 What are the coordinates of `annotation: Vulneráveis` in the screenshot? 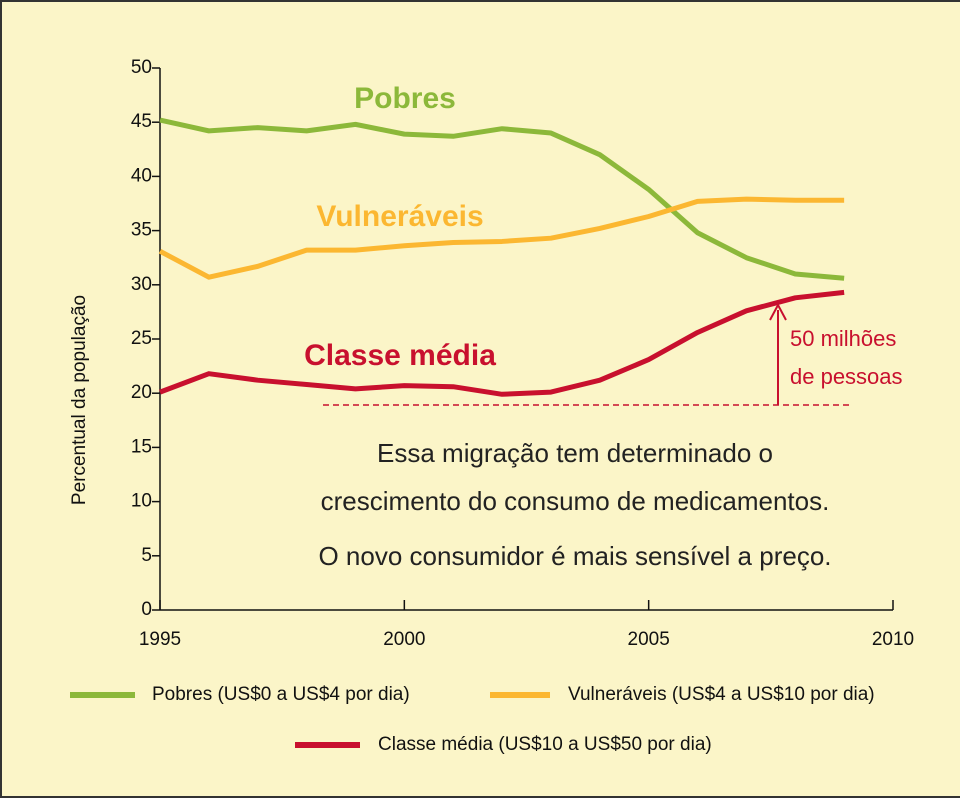 It's located at (399, 216).